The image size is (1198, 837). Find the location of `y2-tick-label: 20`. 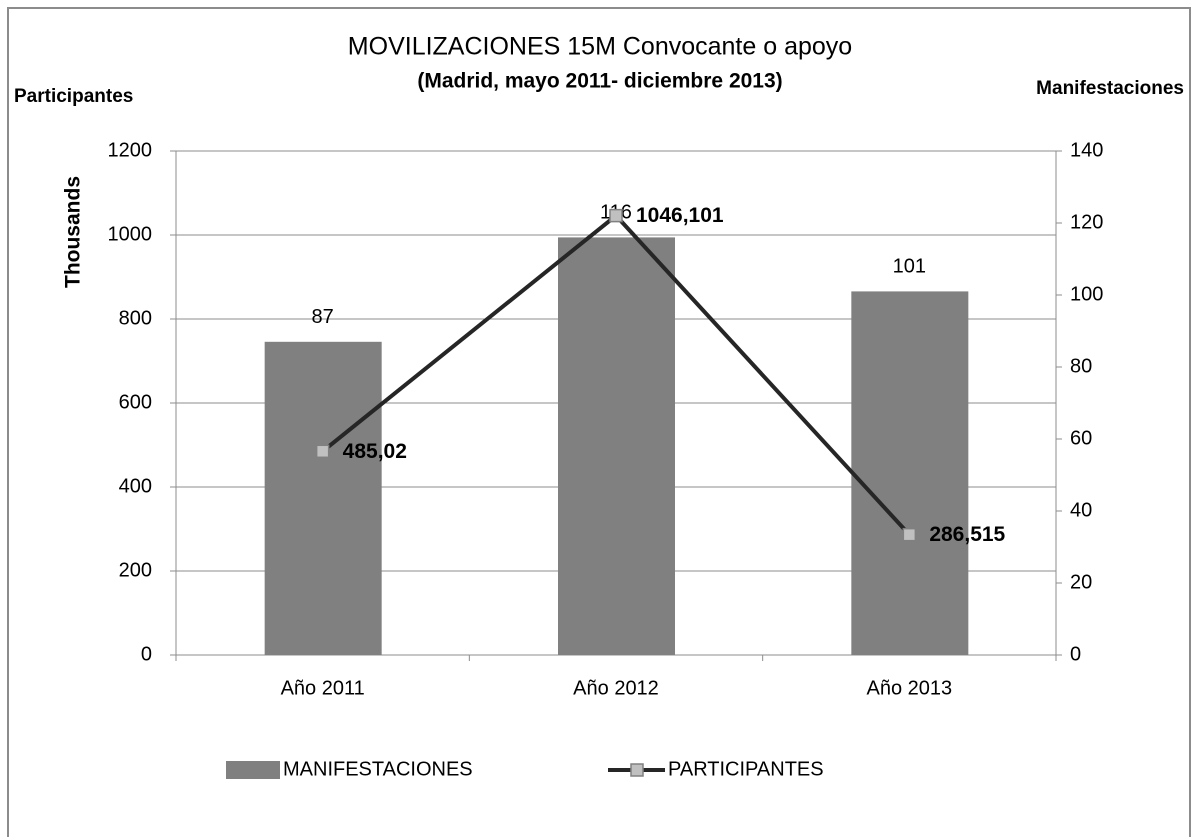

y2-tick-label: 20 is located at coordinates (1081, 582).